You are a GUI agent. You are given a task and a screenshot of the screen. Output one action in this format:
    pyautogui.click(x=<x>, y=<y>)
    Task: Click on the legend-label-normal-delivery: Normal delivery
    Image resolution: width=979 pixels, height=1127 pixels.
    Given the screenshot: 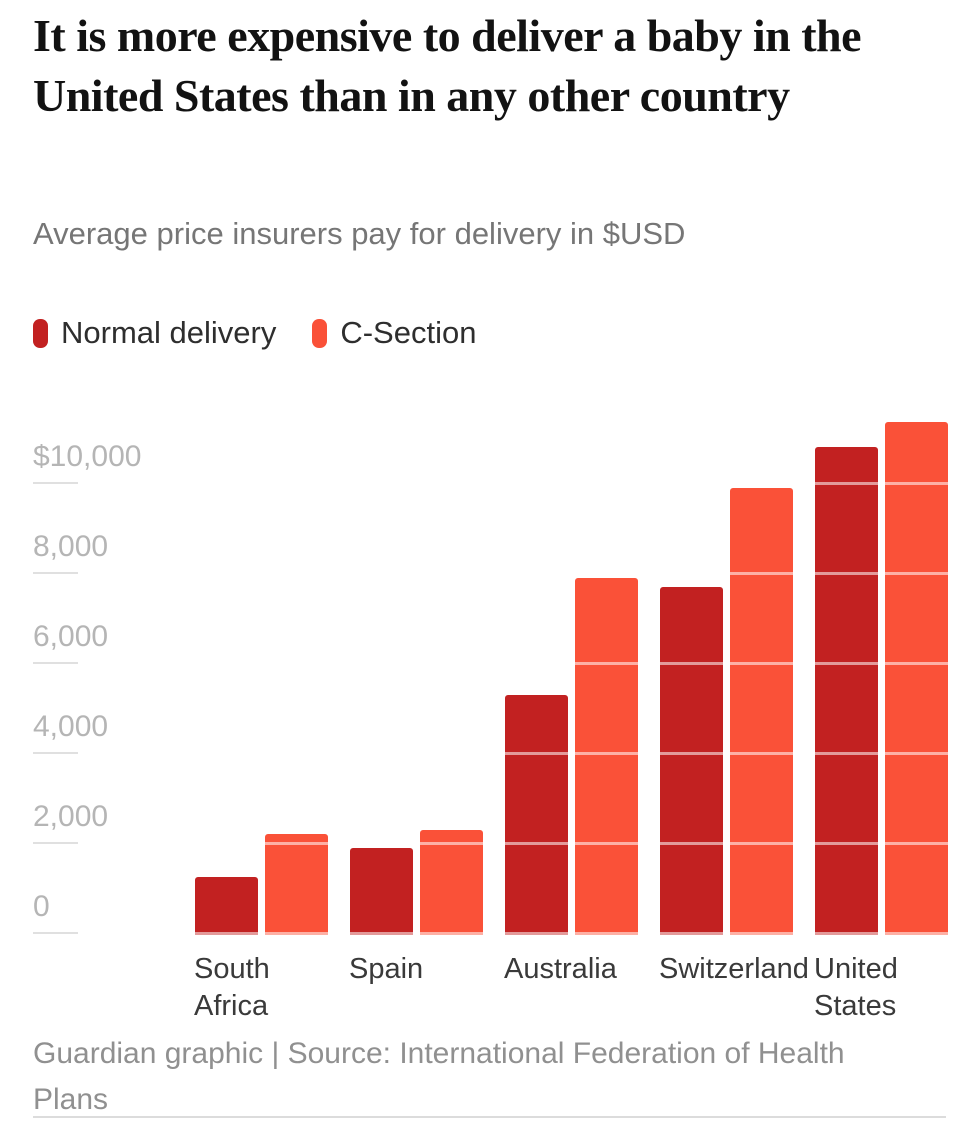 What is the action you would take?
    pyautogui.click(x=169, y=332)
    